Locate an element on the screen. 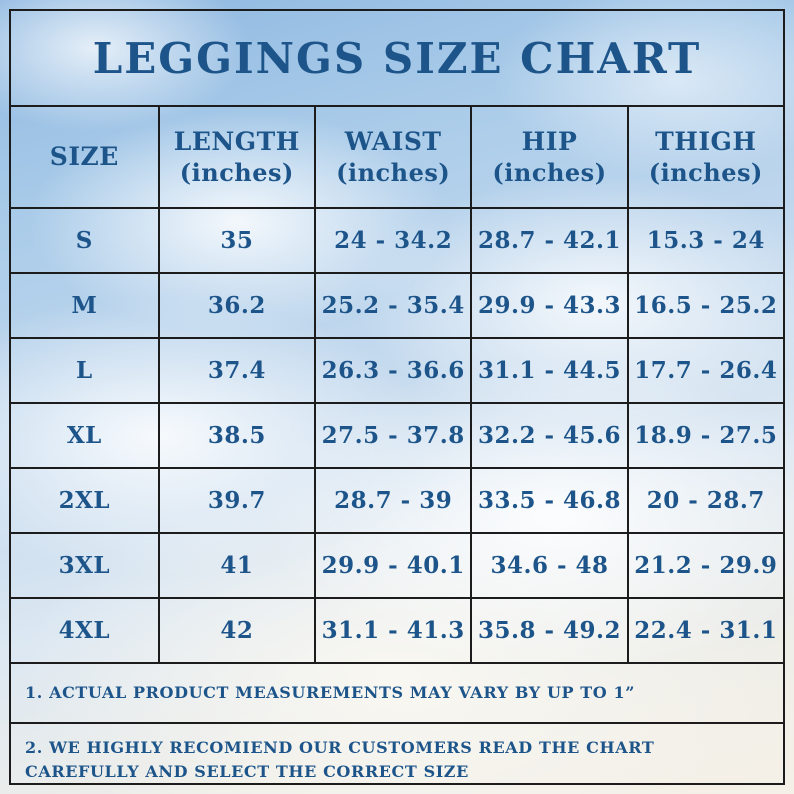  table-cell: 24 - 34.2 is located at coordinates (392, 240).